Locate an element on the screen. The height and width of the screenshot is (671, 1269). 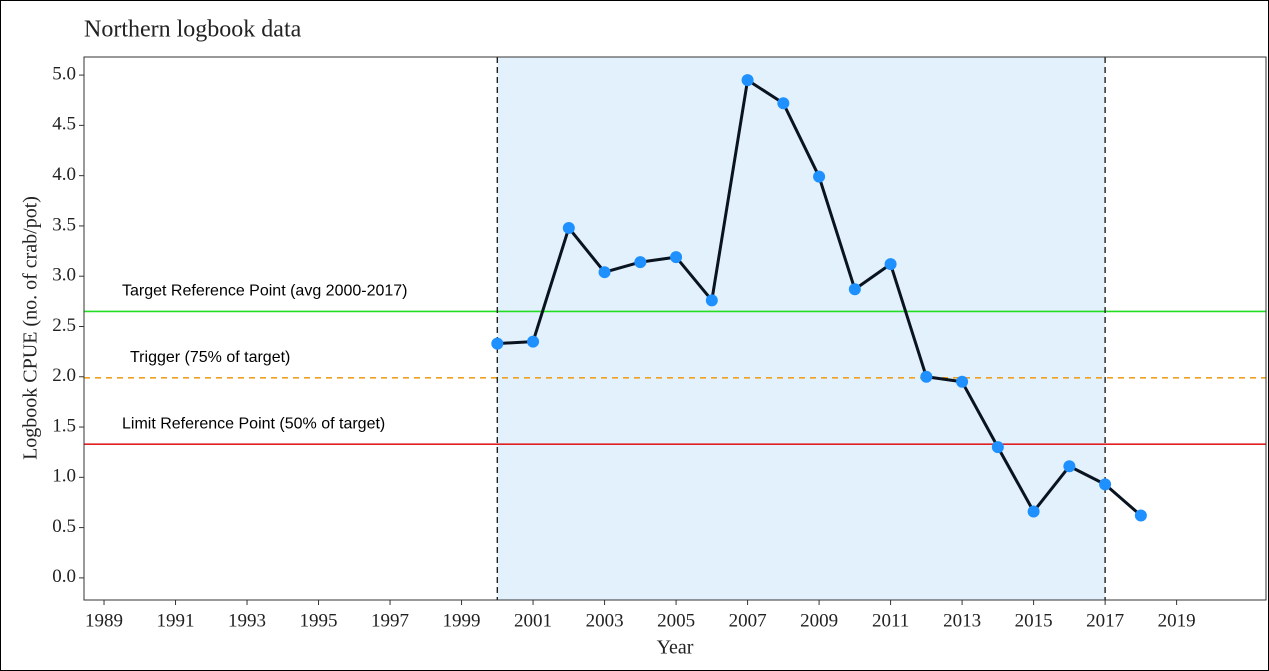
x-tick-label: 1993 is located at coordinates (247, 620).